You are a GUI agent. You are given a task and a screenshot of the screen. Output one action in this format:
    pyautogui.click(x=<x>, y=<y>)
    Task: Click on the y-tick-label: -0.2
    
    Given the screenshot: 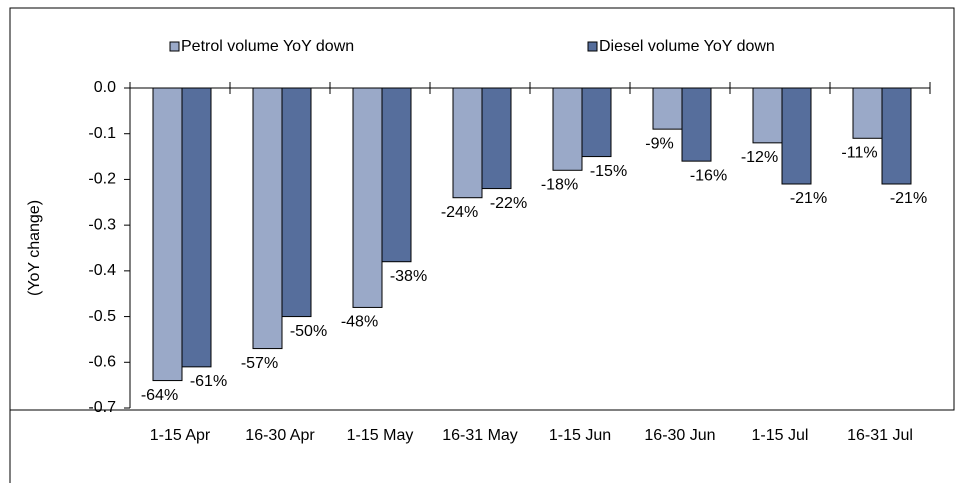 What is the action you would take?
    pyautogui.click(x=102, y=179)
    